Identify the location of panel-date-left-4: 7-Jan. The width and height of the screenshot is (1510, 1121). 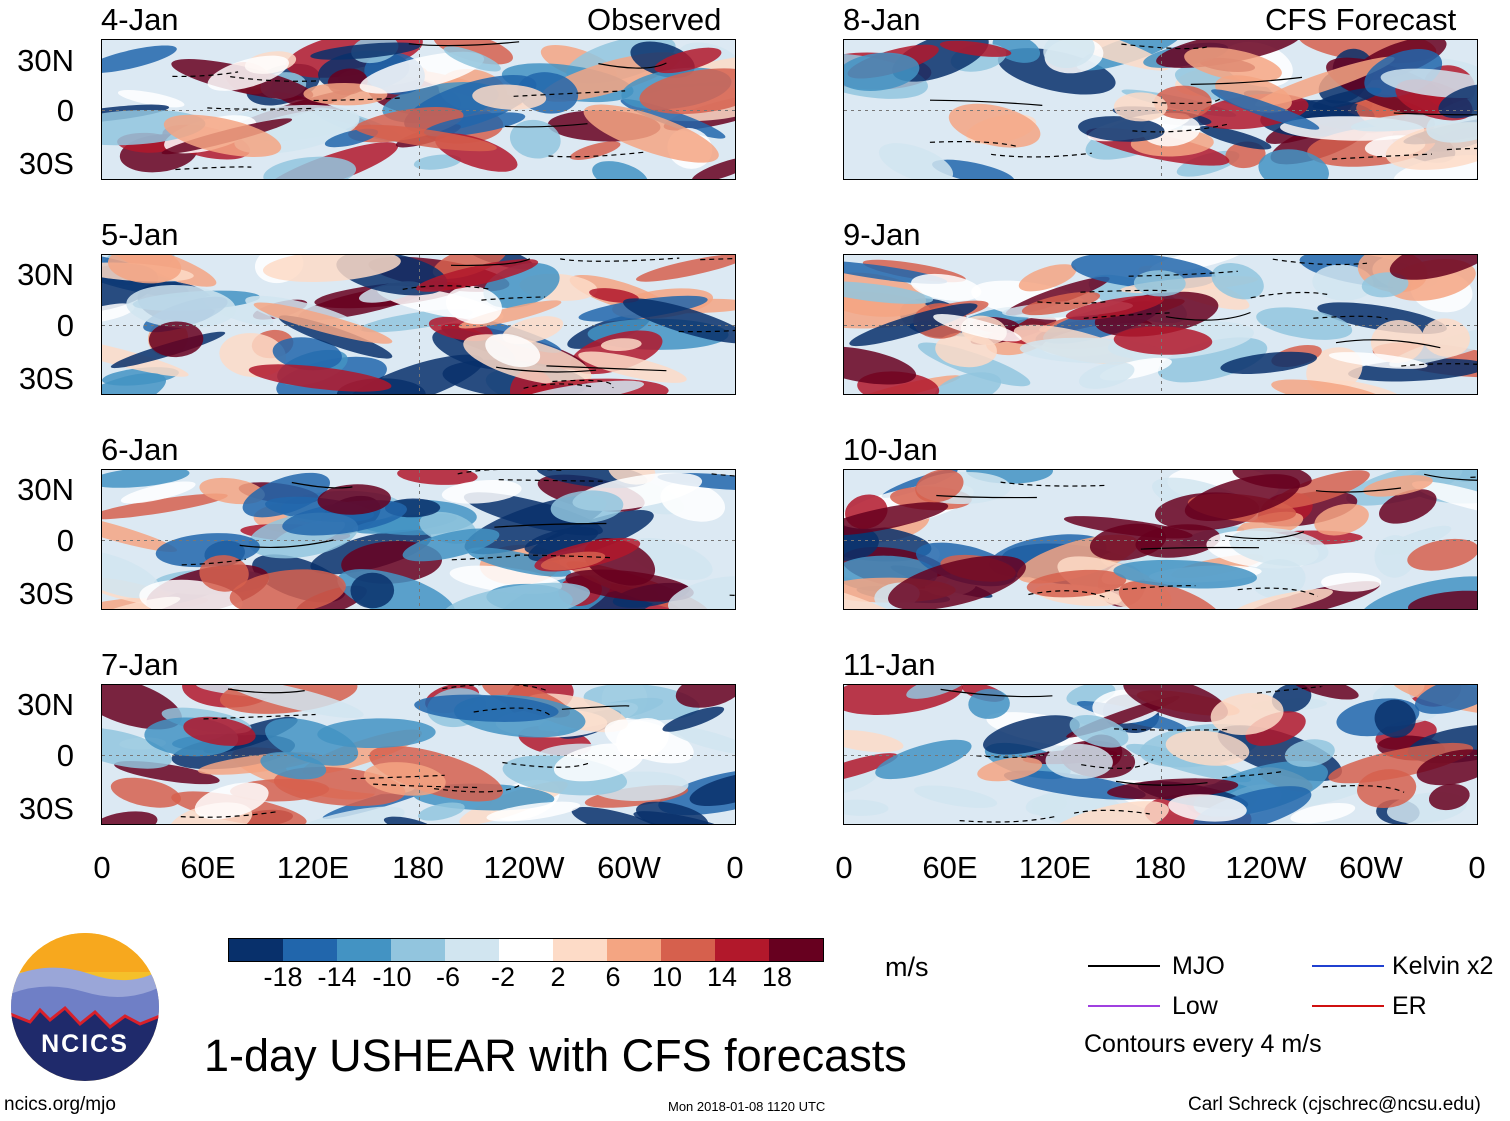
(140, 664).